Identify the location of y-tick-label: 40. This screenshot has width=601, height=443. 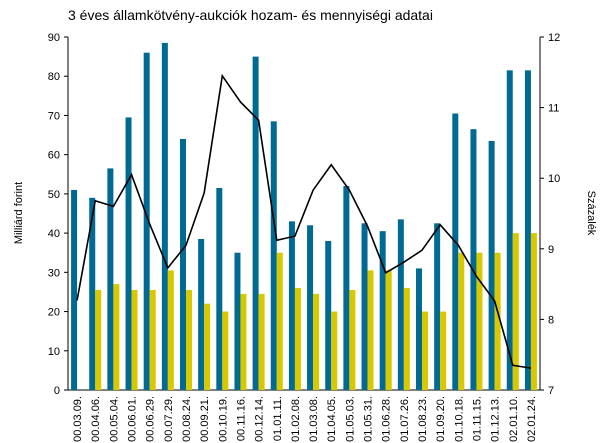
(54, 234).